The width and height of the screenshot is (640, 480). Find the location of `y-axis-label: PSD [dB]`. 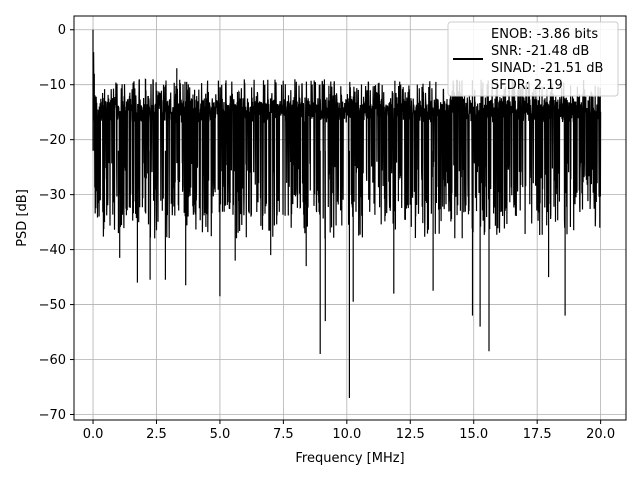

y-axis-label: PSD [dB] is located at coordinates (22, 218).